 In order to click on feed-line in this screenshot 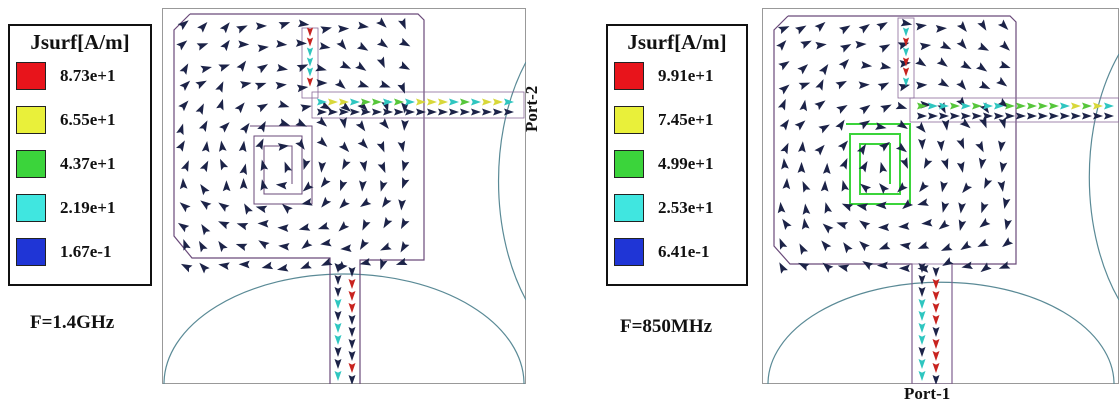, I will do `click(932, 323)`.